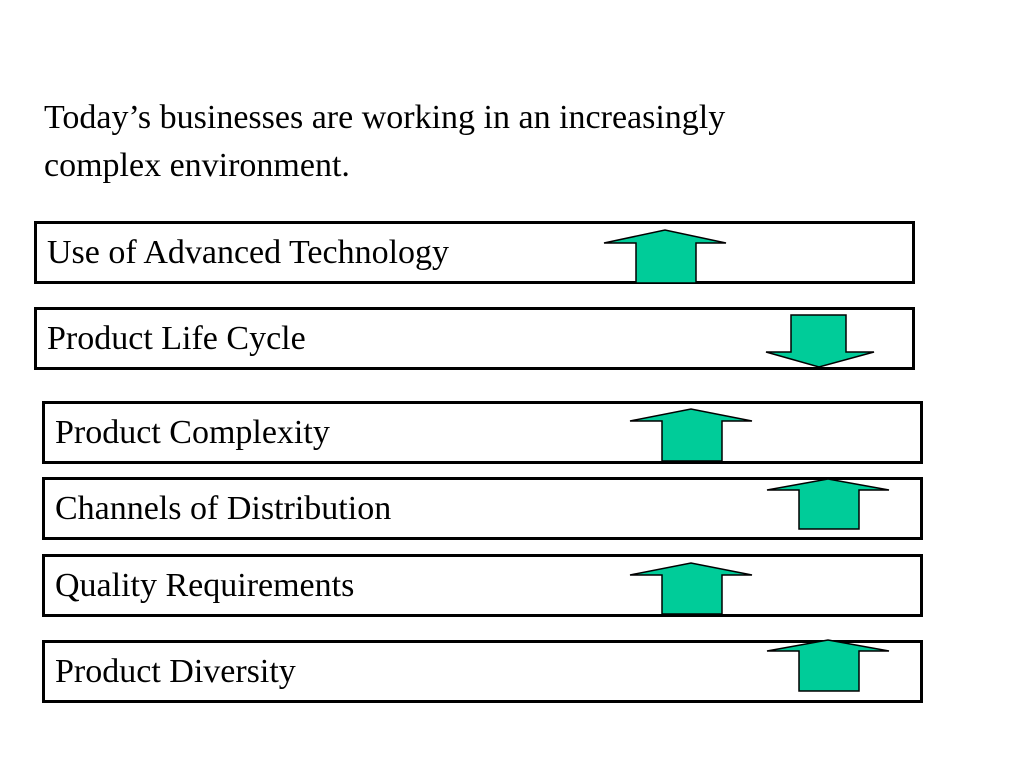 This screenshot has width=1024, height=768. What do you see at coordinates (223, 508) in the screenshot?
I see `factor-label: Channels of Distribution` at bounding box center [223, 508].